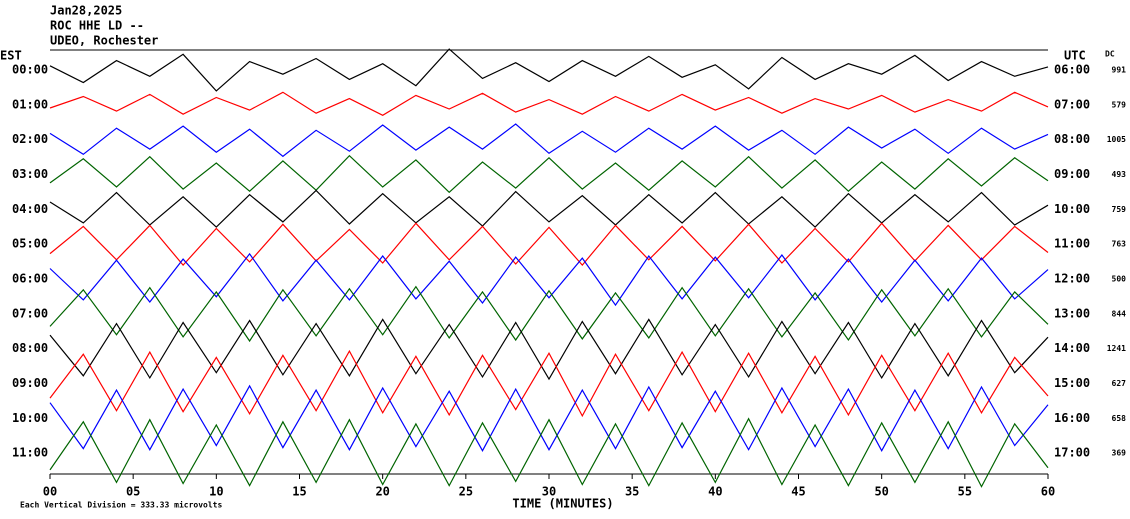 This screenshot has height=519, width=1130. I want to click on dc-label: DC, so click(1110, 54).